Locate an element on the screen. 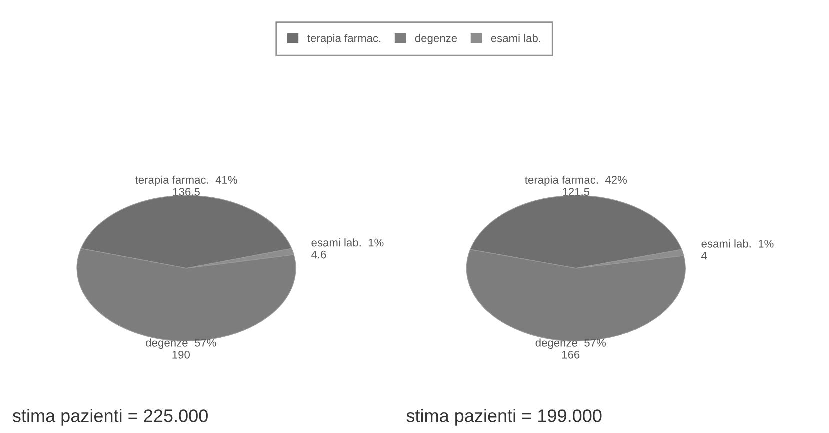  slice-label: degenze 57% 166 is located at coordinates (571, 348).